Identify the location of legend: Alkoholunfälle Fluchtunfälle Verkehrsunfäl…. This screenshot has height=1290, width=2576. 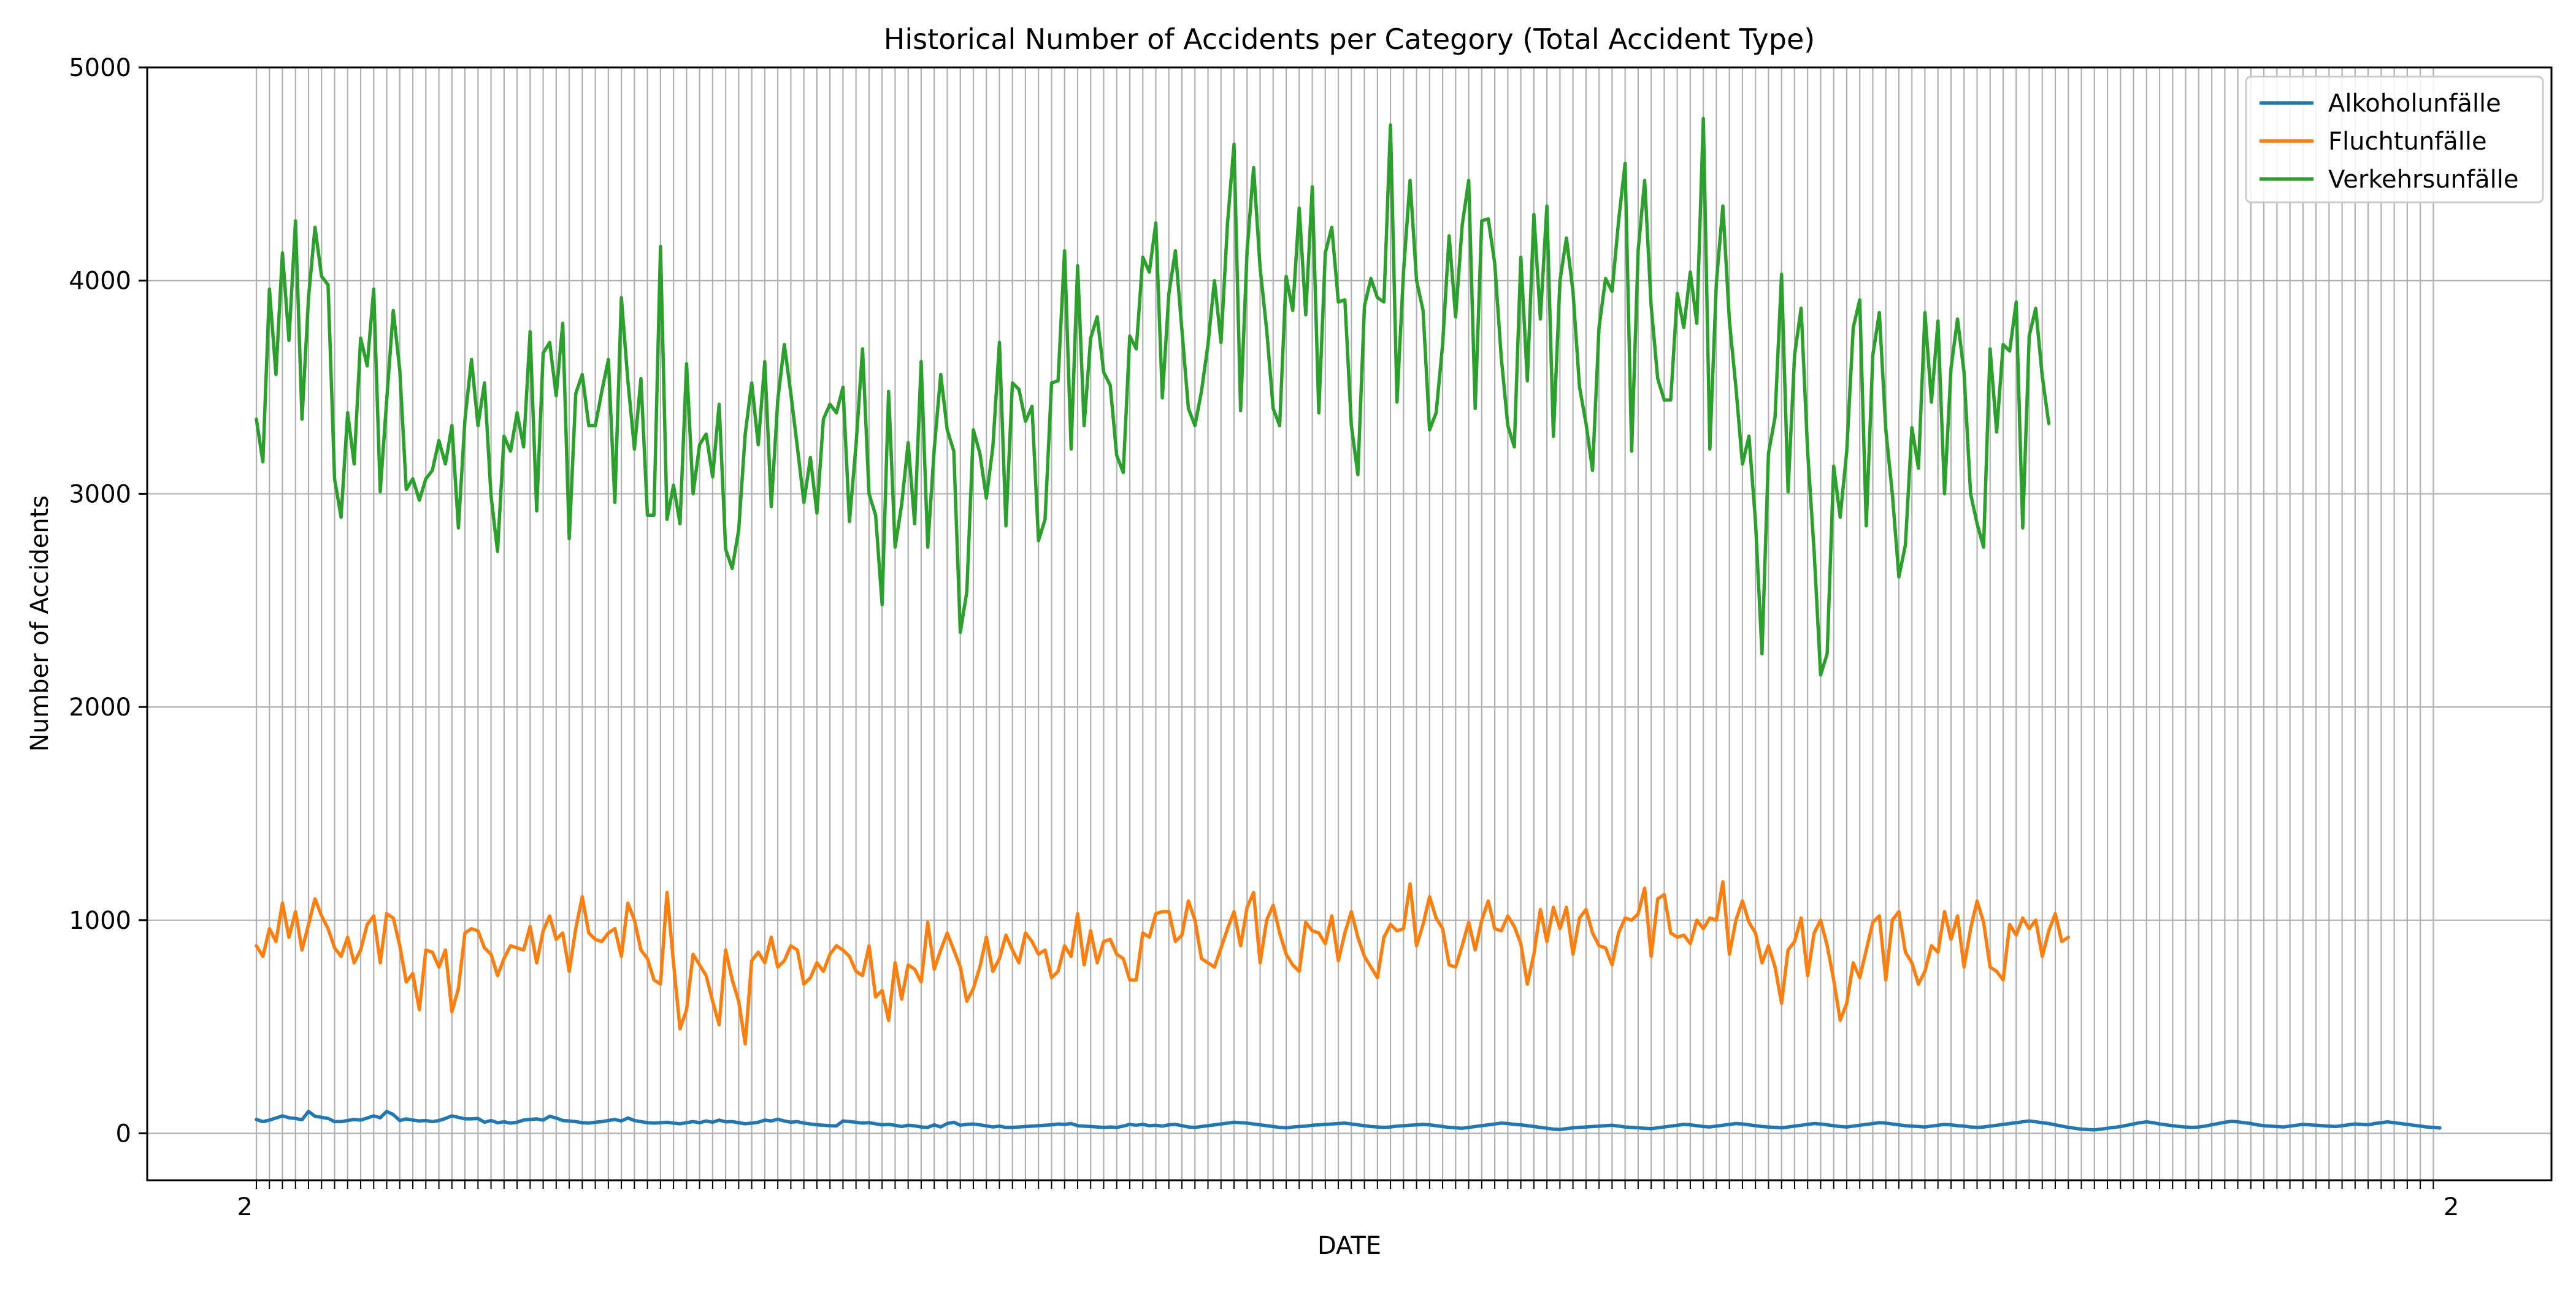
(2394, 139).